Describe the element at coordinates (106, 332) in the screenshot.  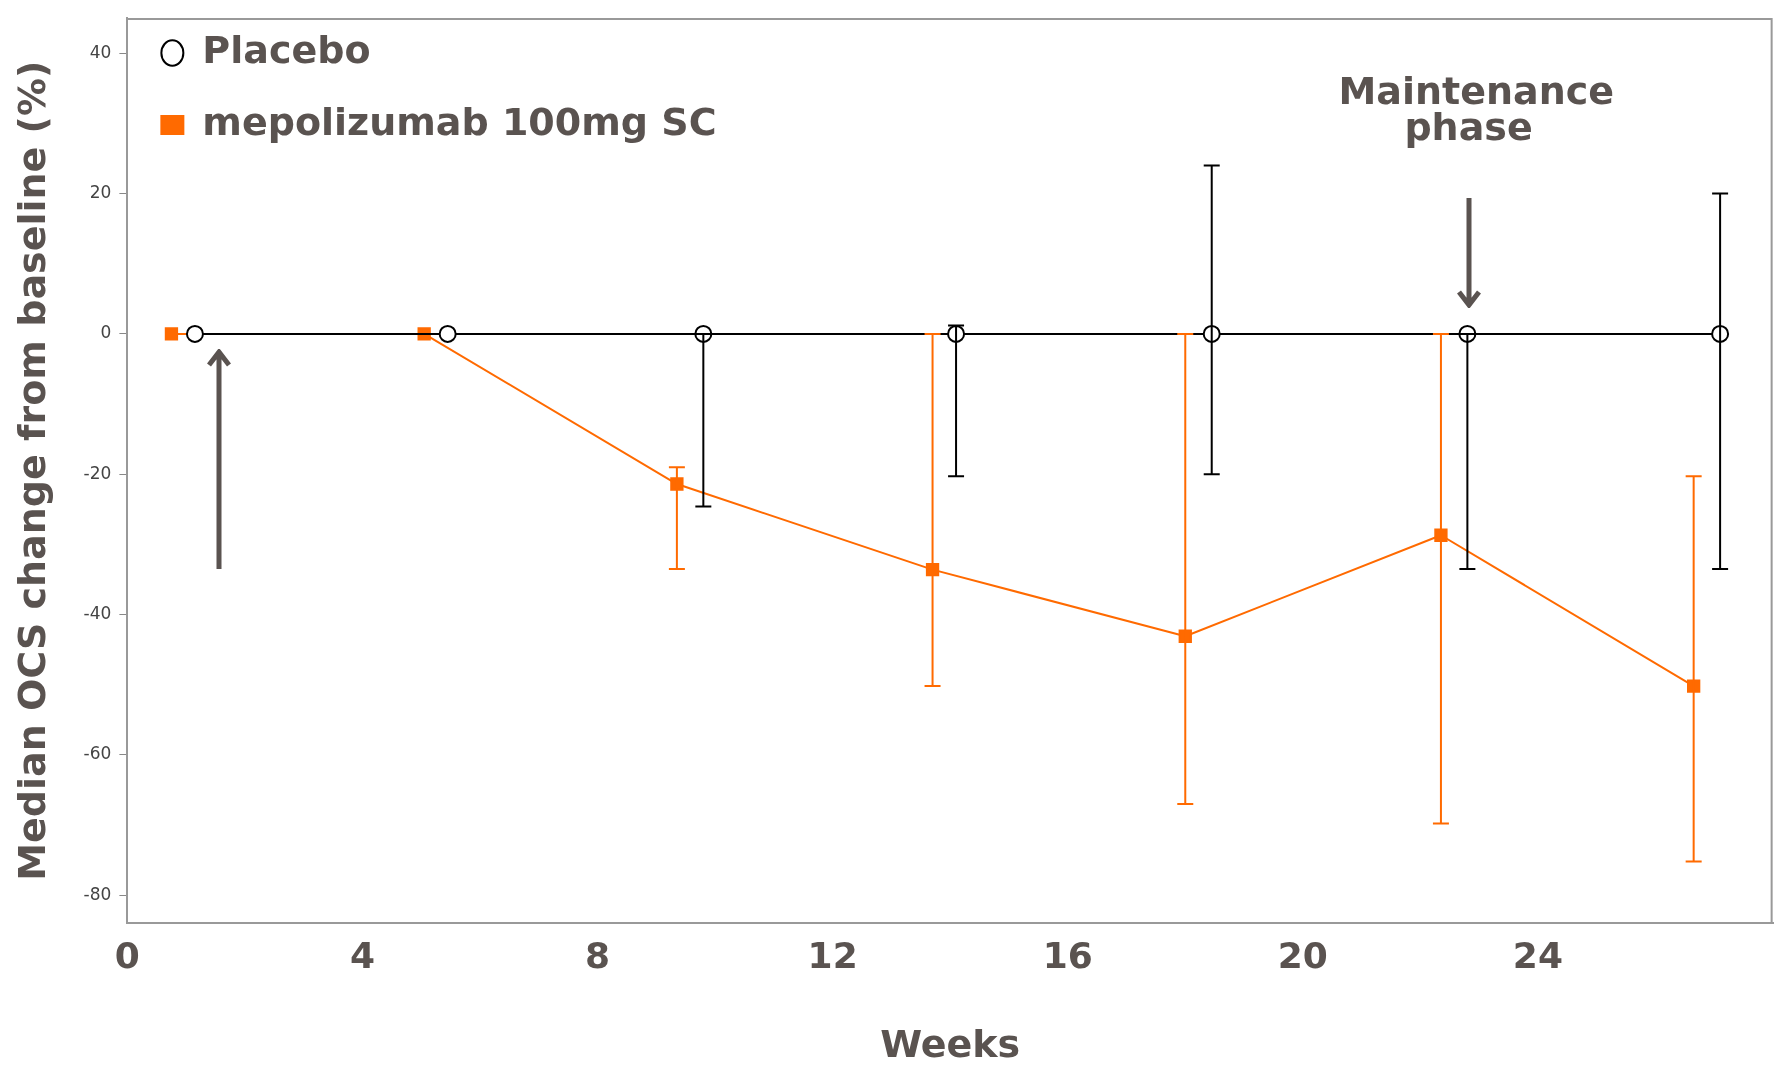
I see `y-tick-label: 0` at that location.